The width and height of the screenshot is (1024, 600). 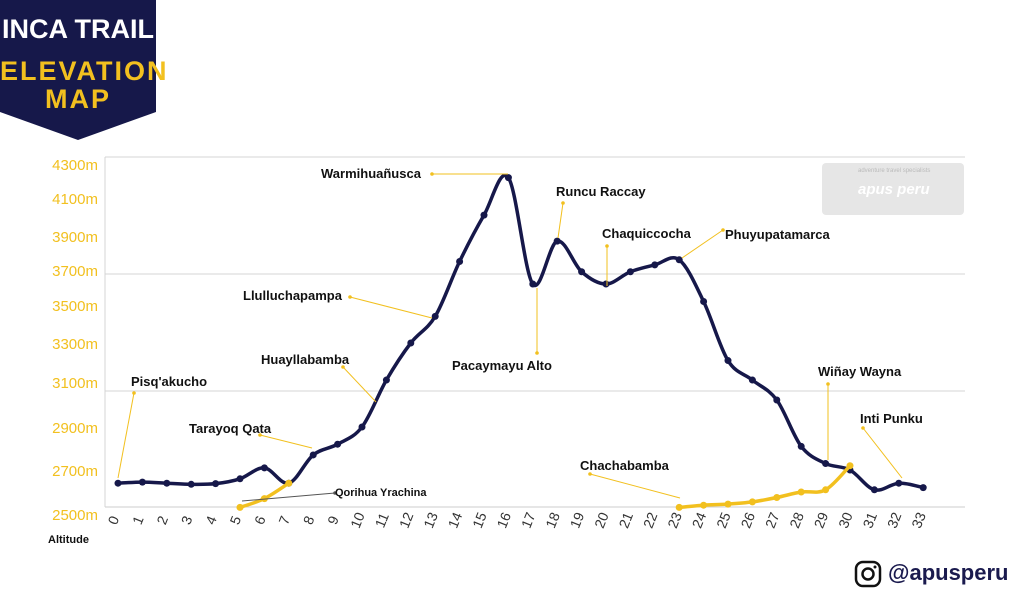 I want to click on annotation-label: Huayllabamba, so click(x=305, y=359).